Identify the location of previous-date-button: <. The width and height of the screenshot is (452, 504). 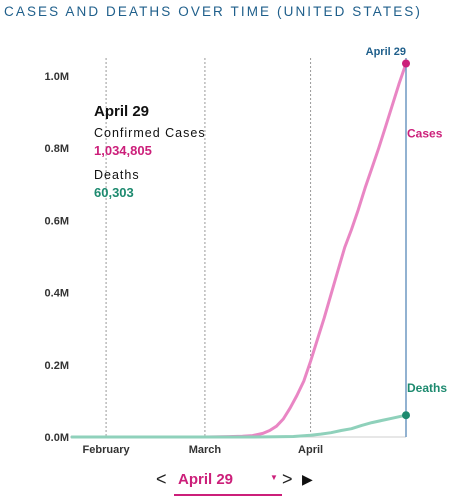
(161, 479).